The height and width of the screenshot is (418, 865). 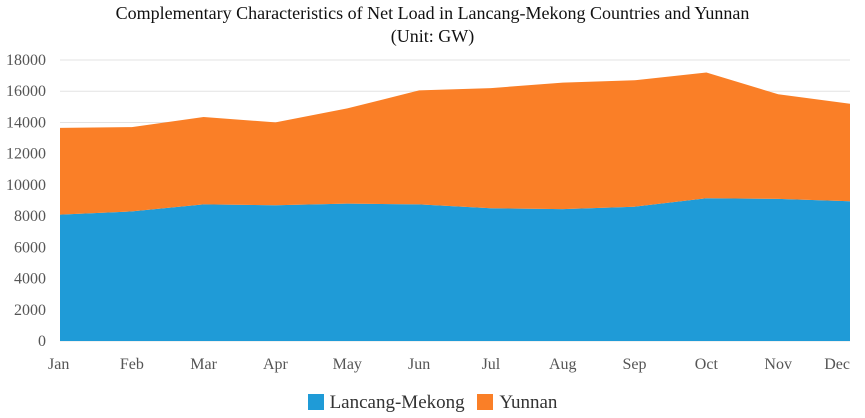 I want to click on y-tick-label: 8000, so click(x=30, y=216).